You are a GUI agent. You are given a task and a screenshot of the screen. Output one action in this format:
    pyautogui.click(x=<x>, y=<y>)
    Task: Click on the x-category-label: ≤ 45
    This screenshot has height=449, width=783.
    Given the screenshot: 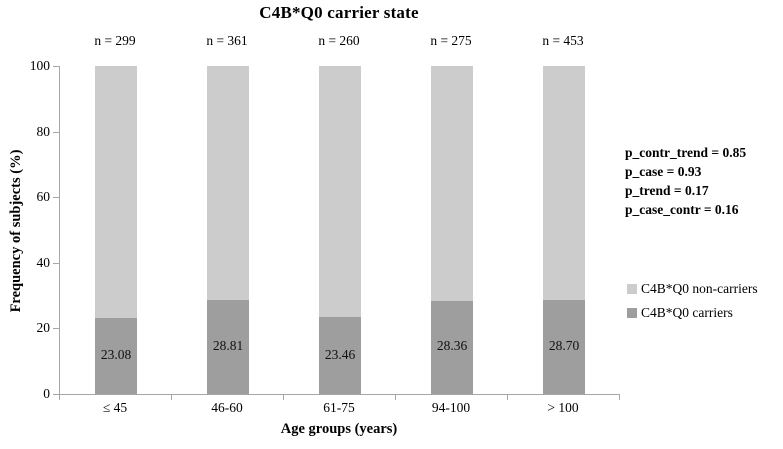 What is the action you would take?
    pyautogui.click(x=115, y=407)
    